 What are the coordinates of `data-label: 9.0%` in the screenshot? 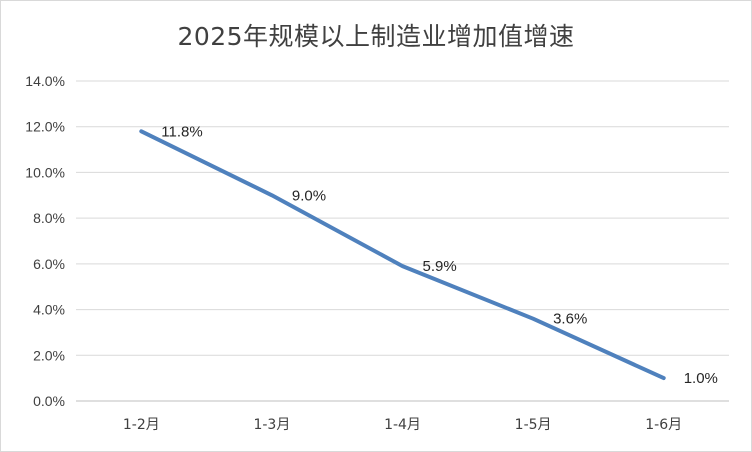 It's located at (309, 195).